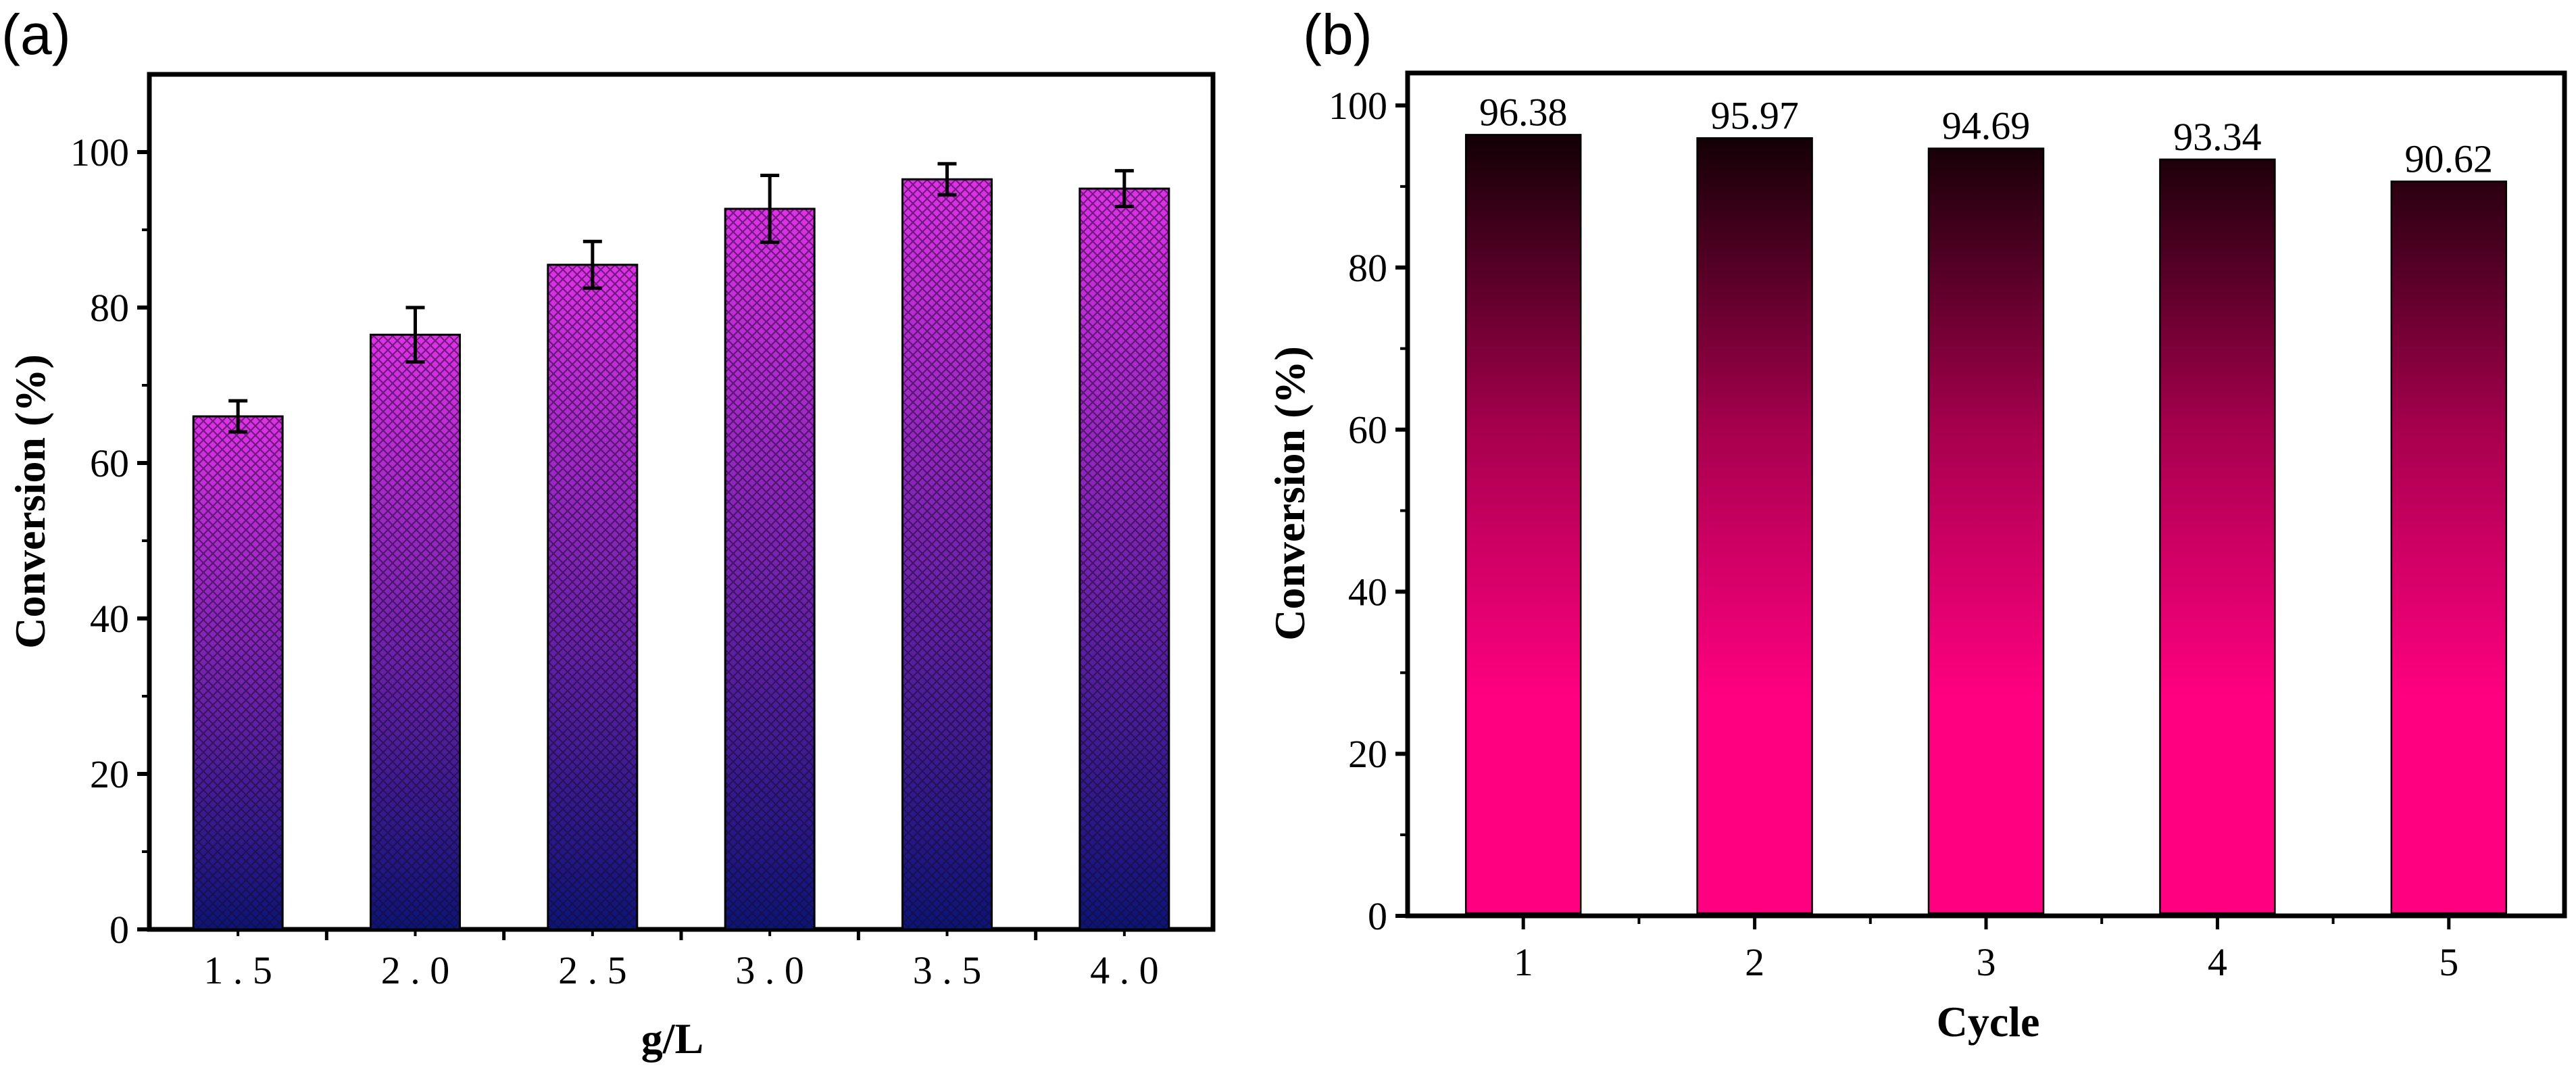  I want to click on bar-cycle-1: 96.38, so click(1523, 502).